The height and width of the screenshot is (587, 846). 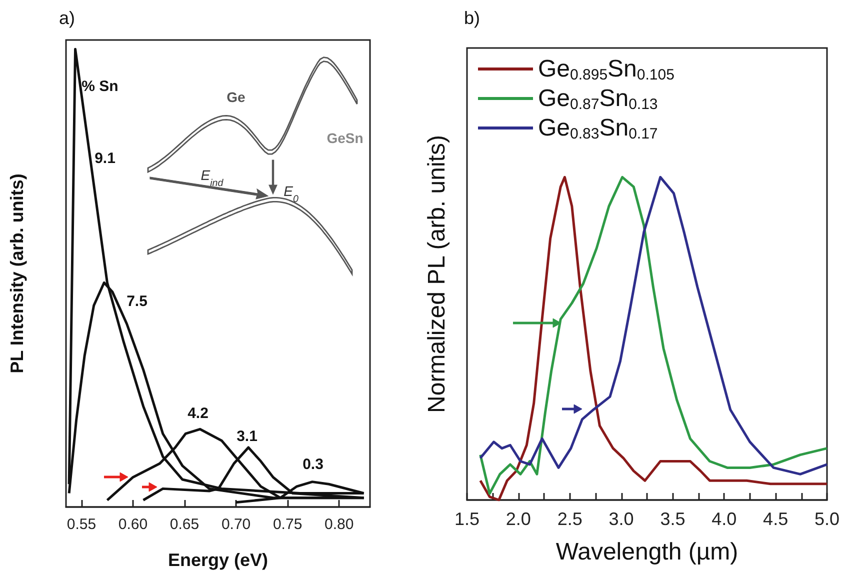 What do you see at coordinates (518, 519) in the screenshot?
I see `x-tick-label: 2.0` at bounding box center [518, 519].